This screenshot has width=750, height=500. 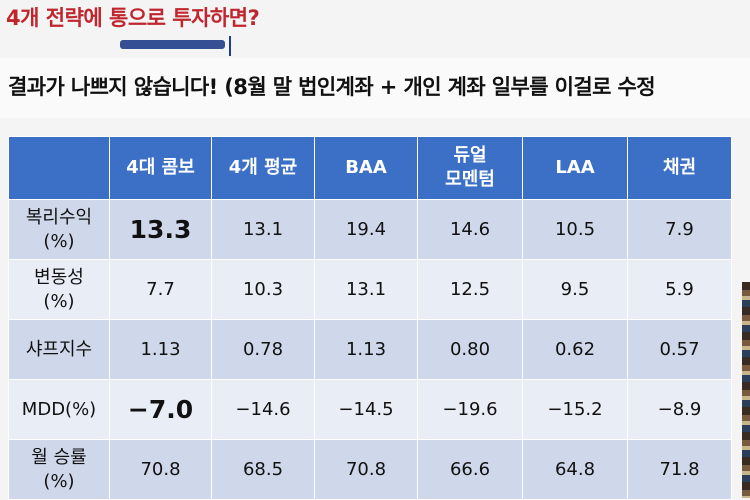 What do you see at coordinates (746, 390) in the screenshot?
I see `background-photo-edge` at bounding box center [746, 390].